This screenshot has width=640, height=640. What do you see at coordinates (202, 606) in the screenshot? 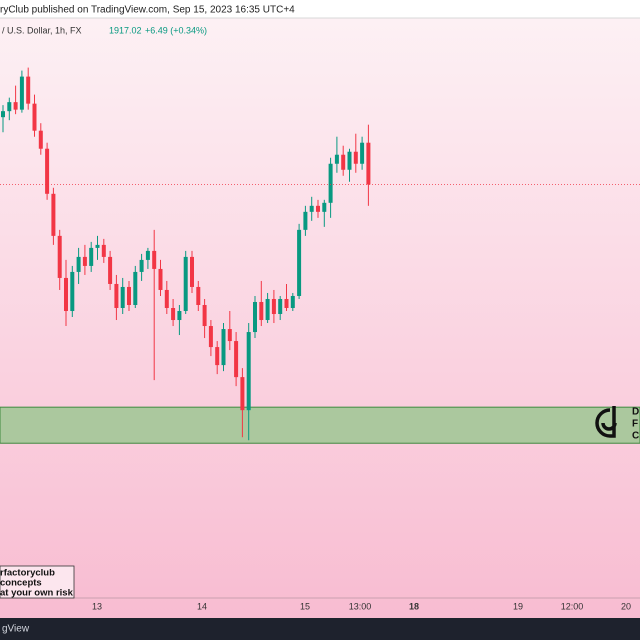
I see `x-tick-label: 14` at bounding box center [202, 606].